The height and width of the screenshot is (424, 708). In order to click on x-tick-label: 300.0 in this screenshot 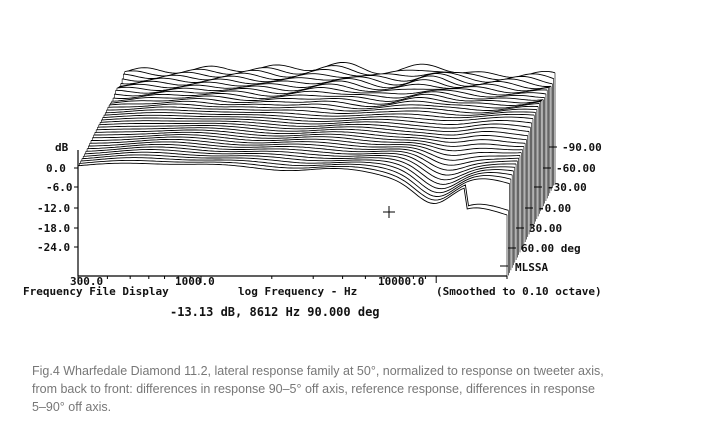, I will do `click(86, 281)`.